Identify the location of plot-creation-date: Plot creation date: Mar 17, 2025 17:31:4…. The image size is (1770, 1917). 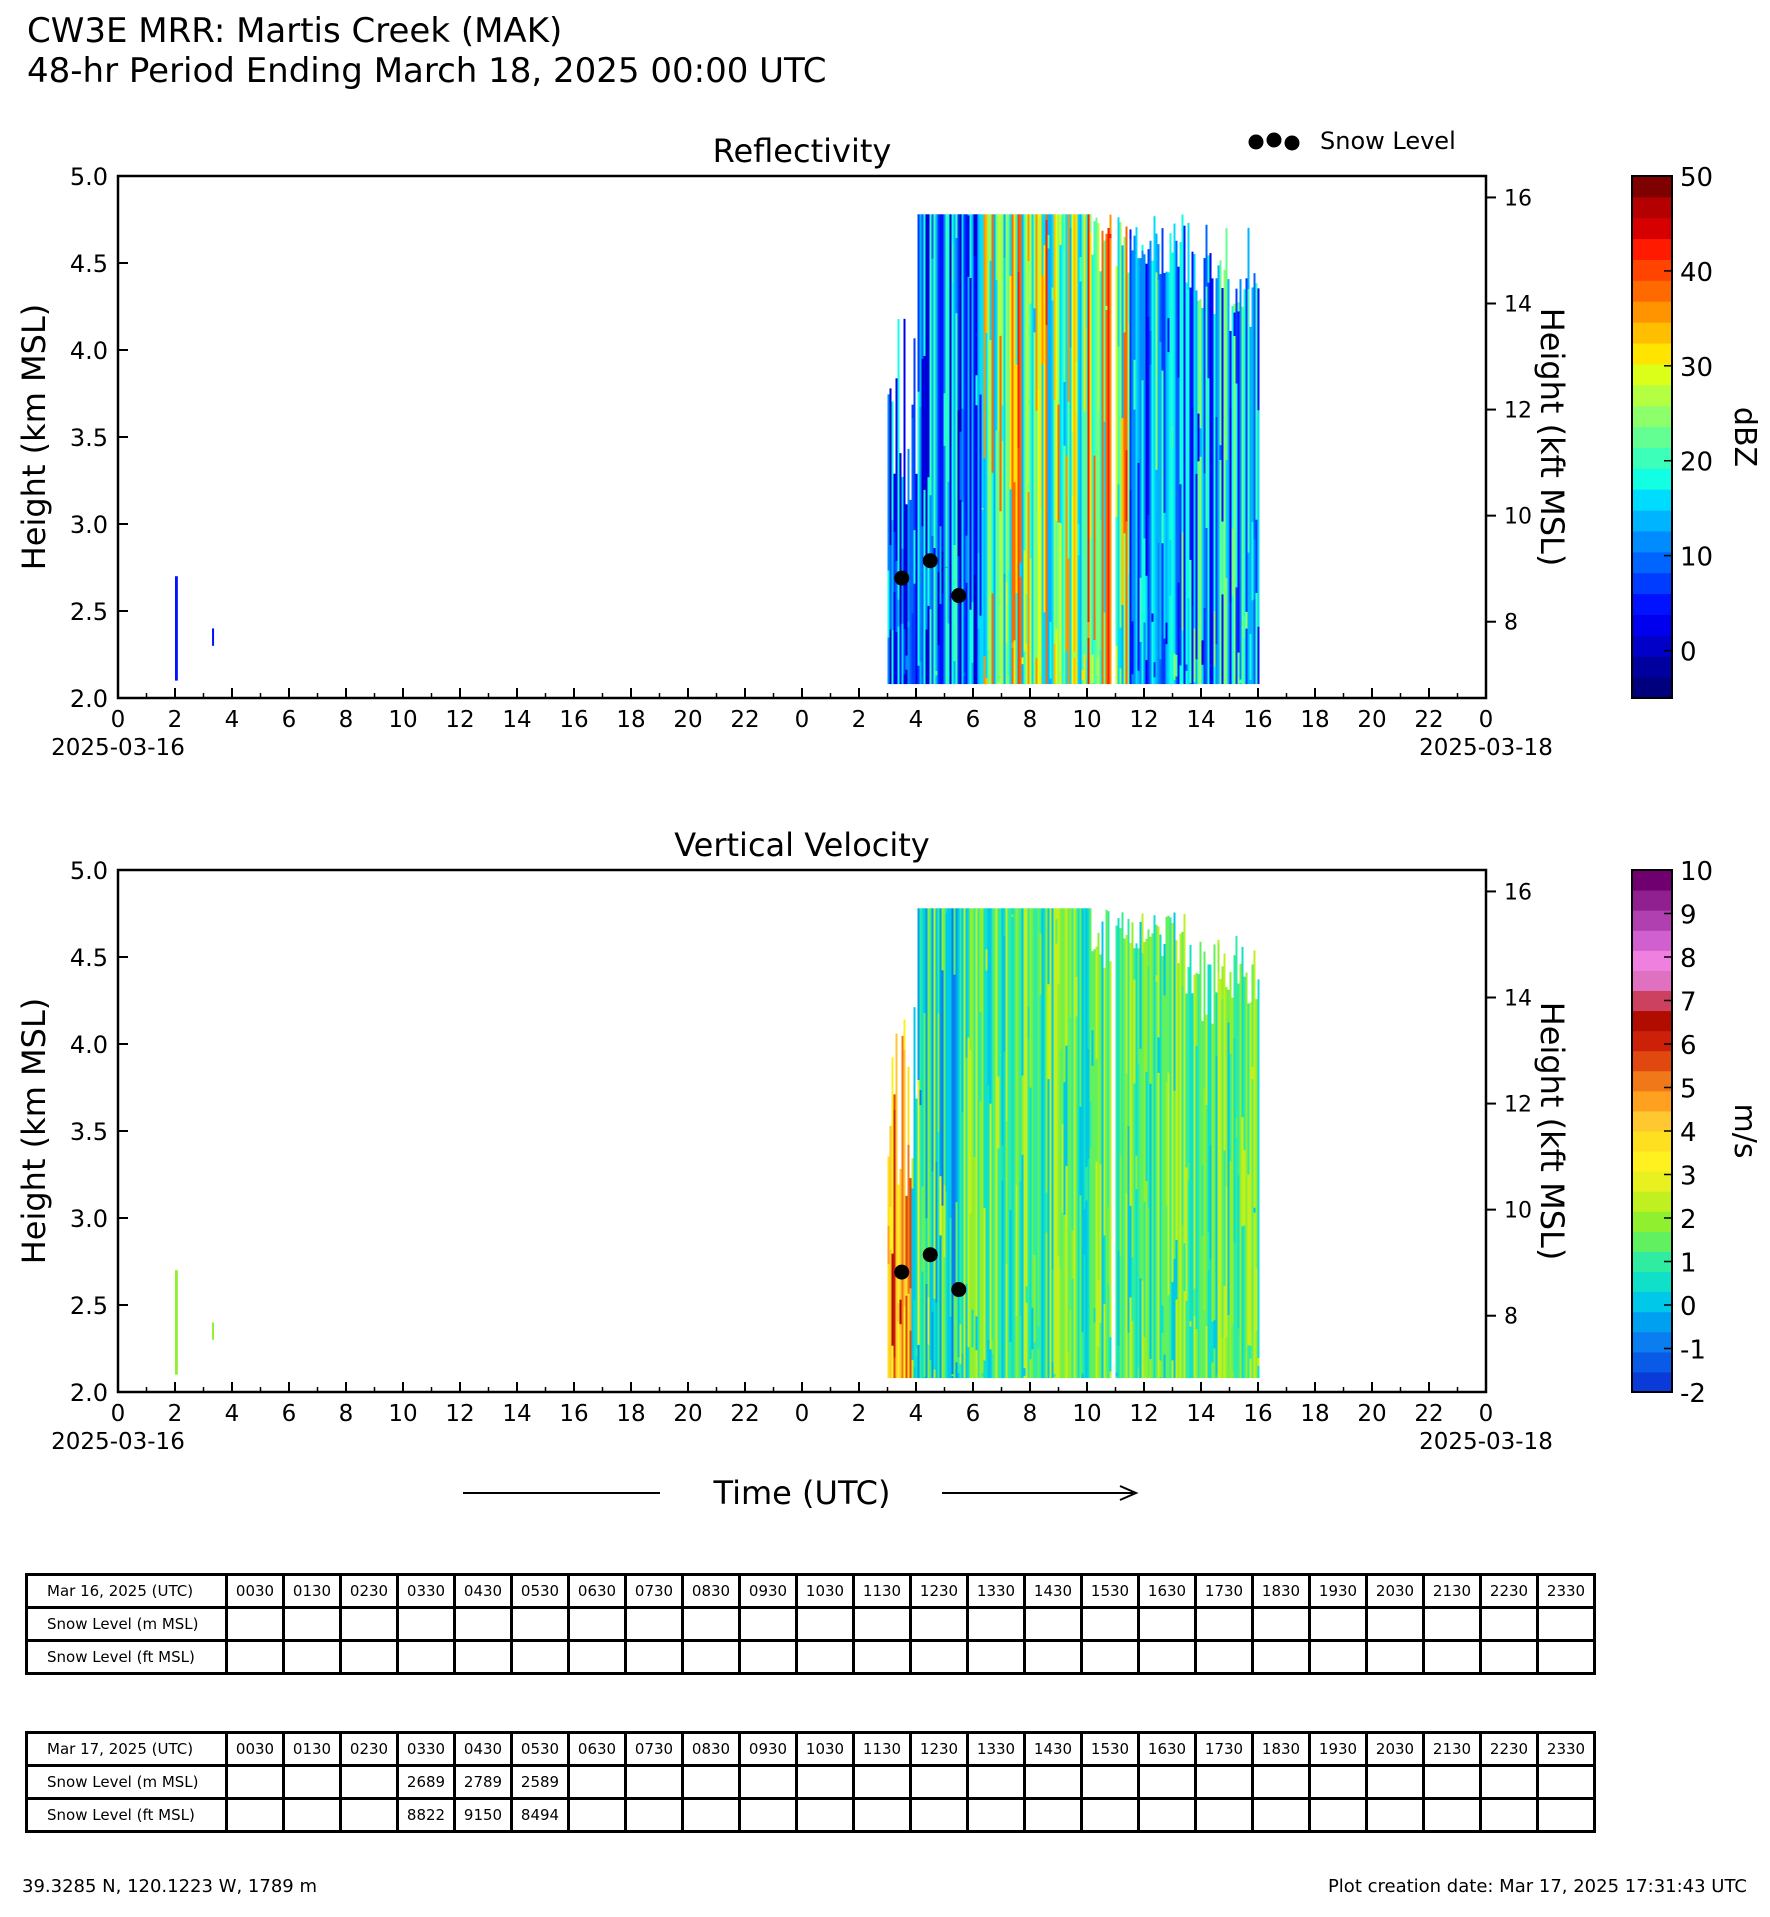
(1537, 1886).